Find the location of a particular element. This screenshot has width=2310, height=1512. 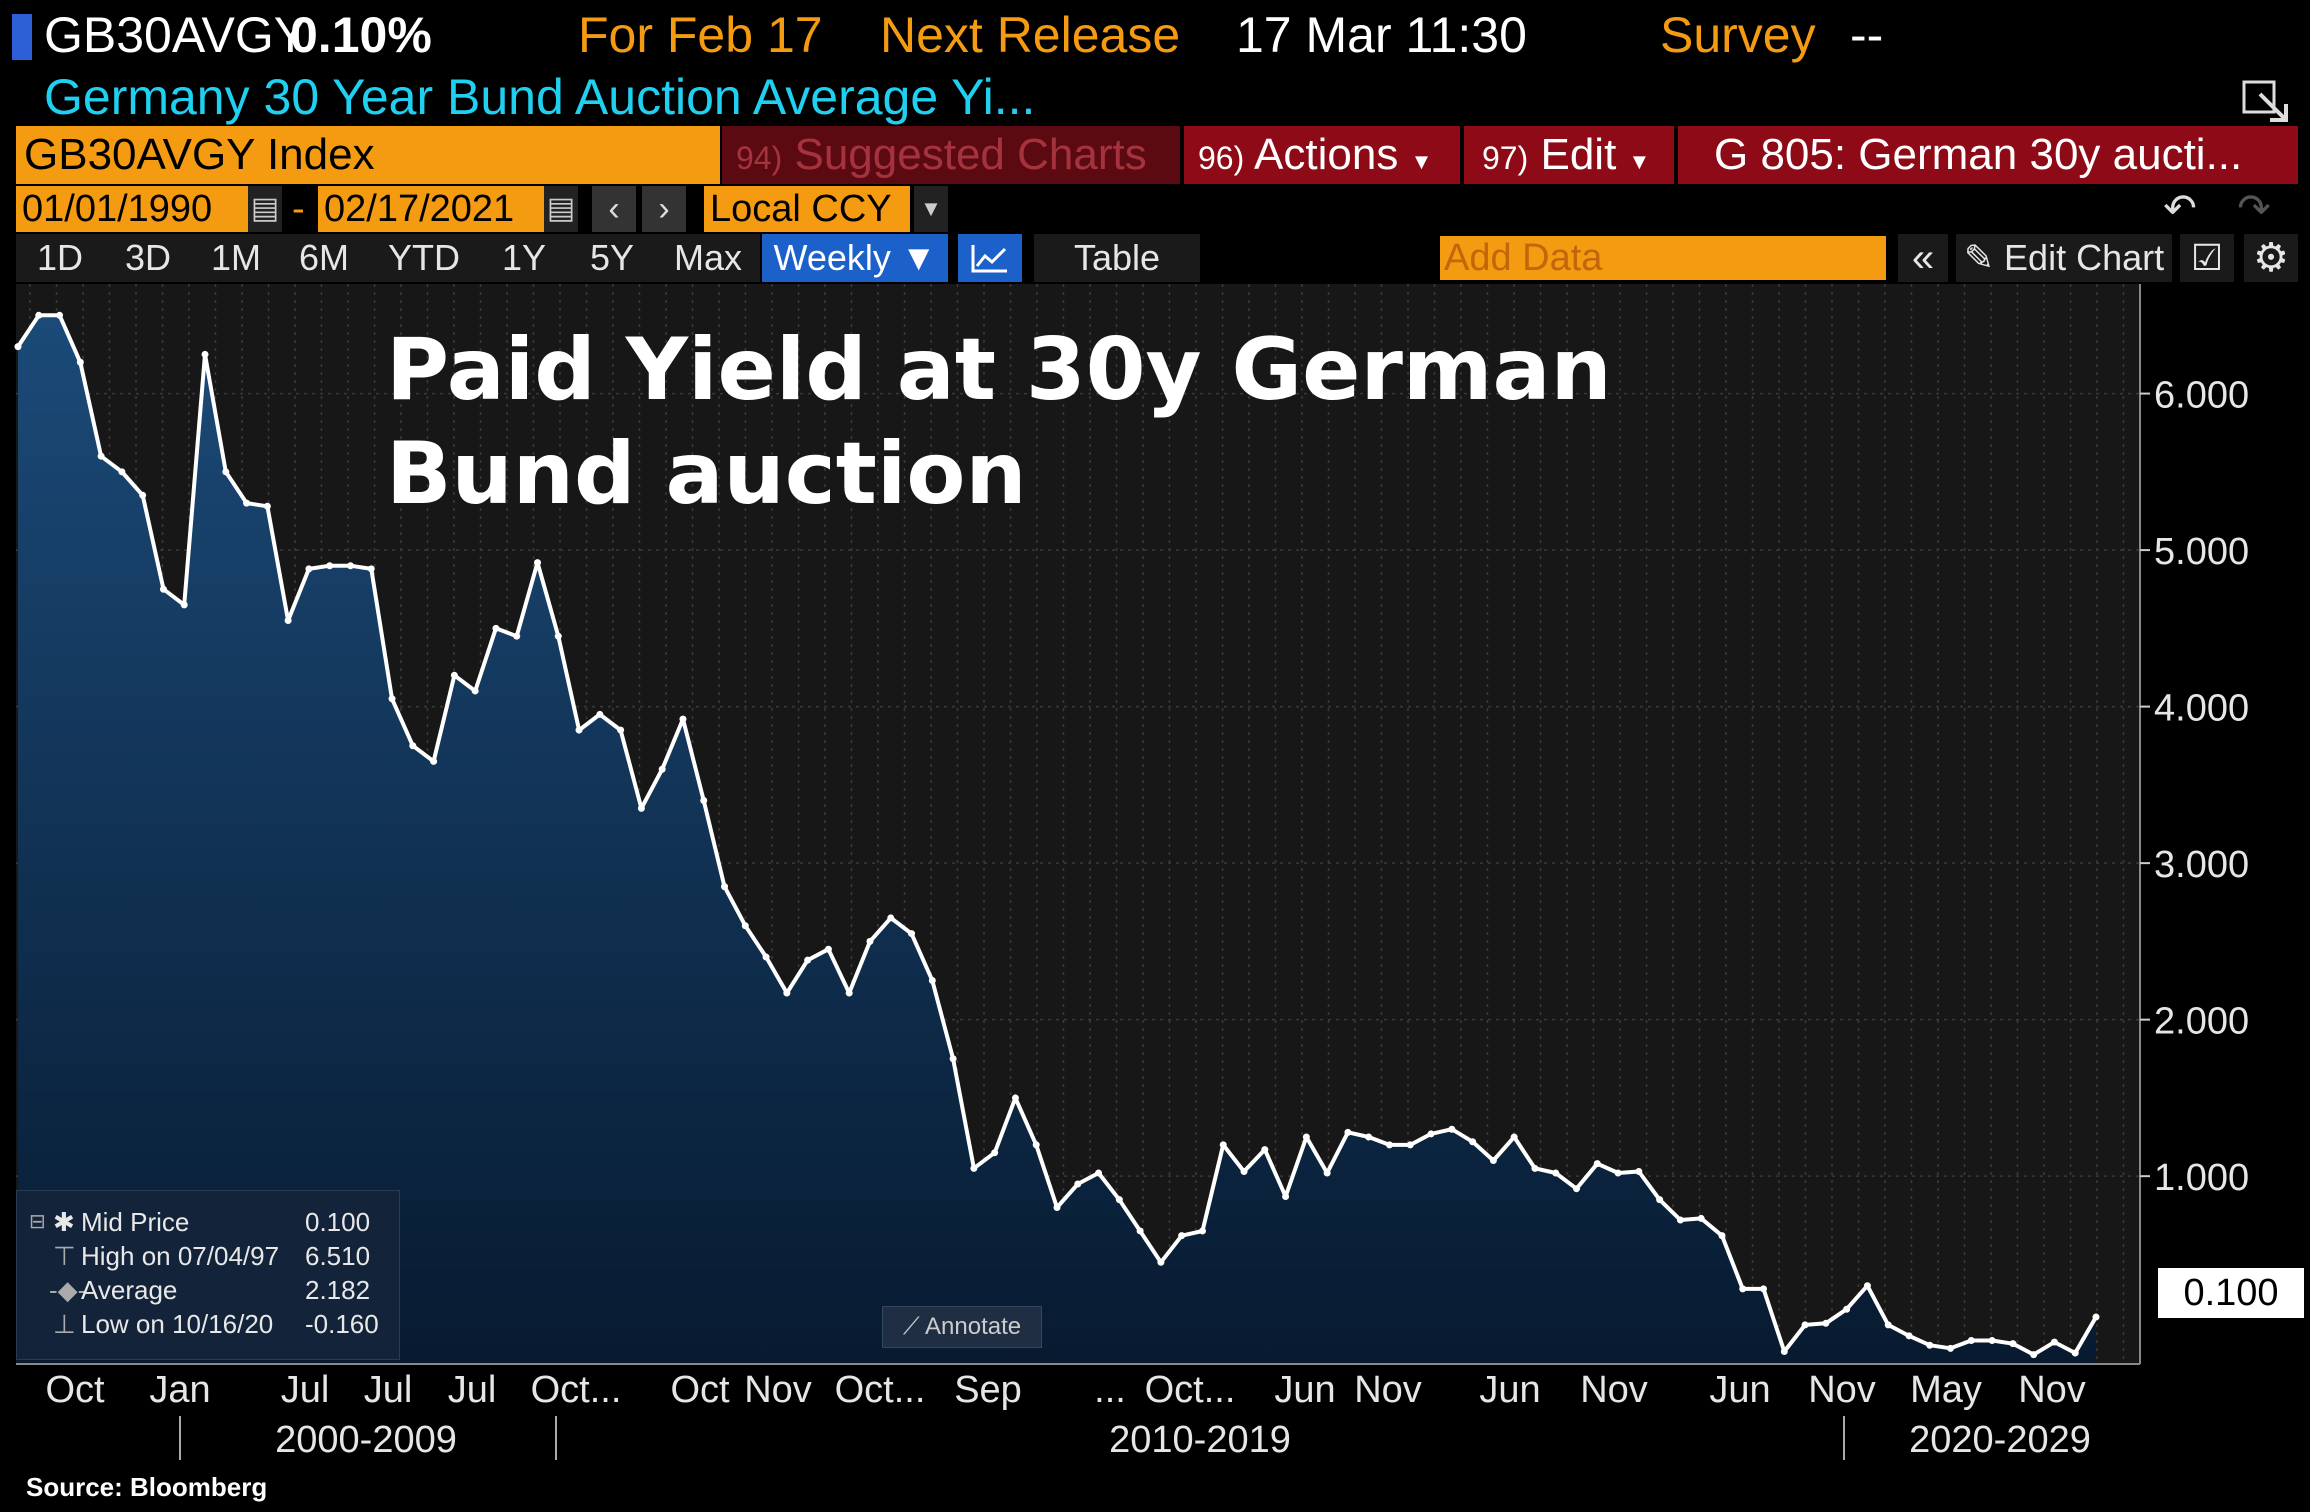

period-ytd: YTD is located at coordinates (424, 258).